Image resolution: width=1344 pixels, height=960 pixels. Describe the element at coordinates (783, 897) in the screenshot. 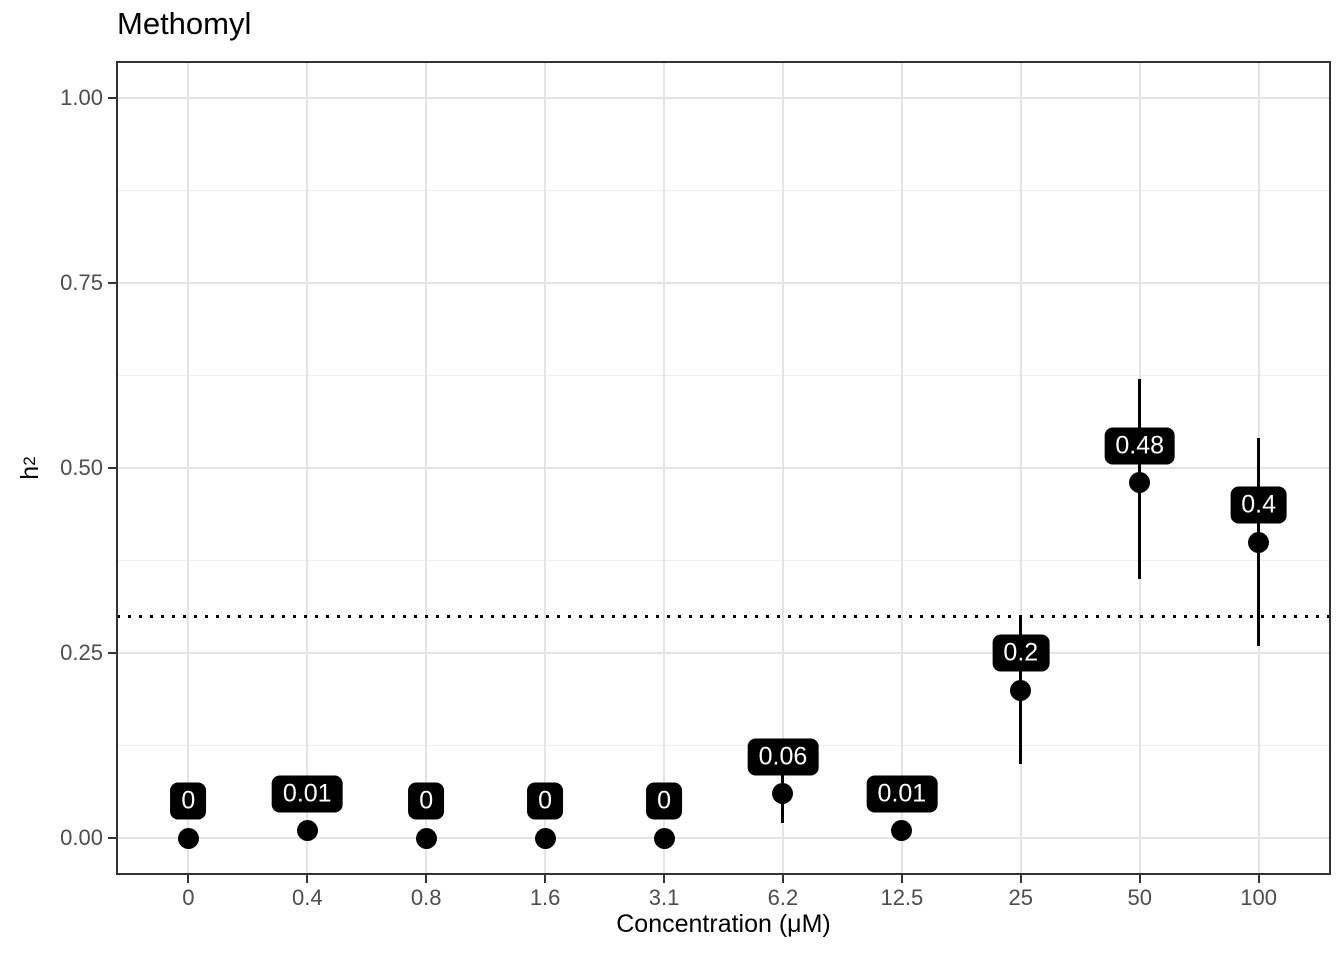

I see `x-axis-tick-label: 6.2` at that location.